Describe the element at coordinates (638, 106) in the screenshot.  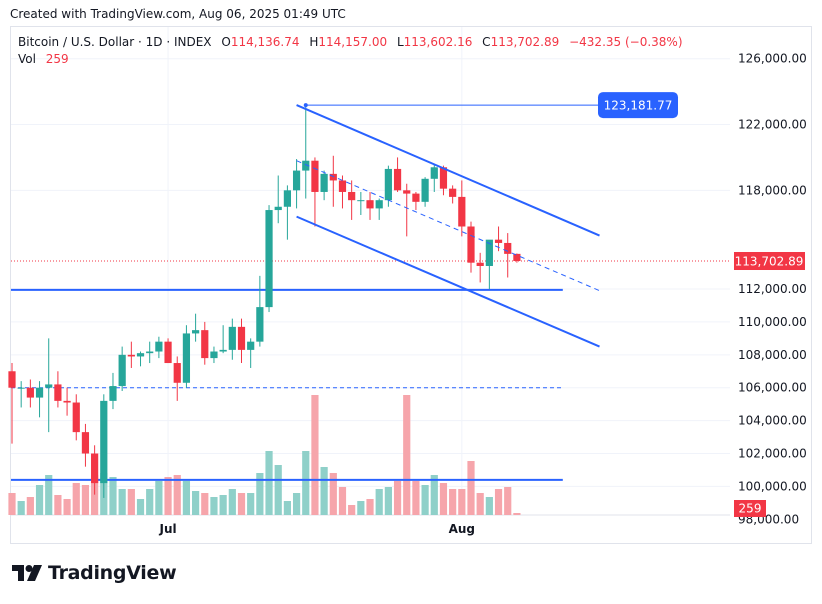
I see `high-price-label: 123,181.77` at that location.